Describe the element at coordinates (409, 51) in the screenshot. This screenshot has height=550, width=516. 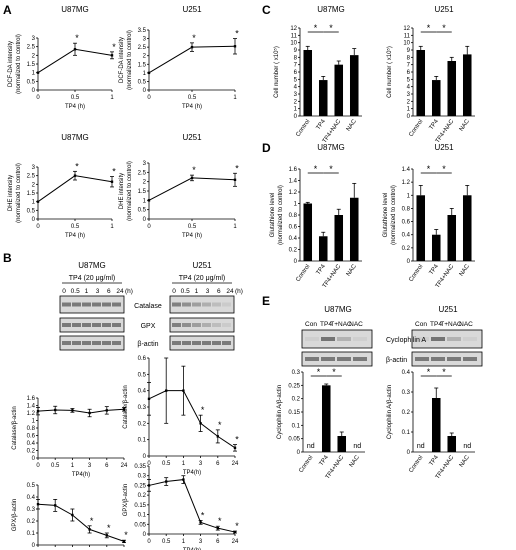
I see `y-tick-label: 9` at that location.